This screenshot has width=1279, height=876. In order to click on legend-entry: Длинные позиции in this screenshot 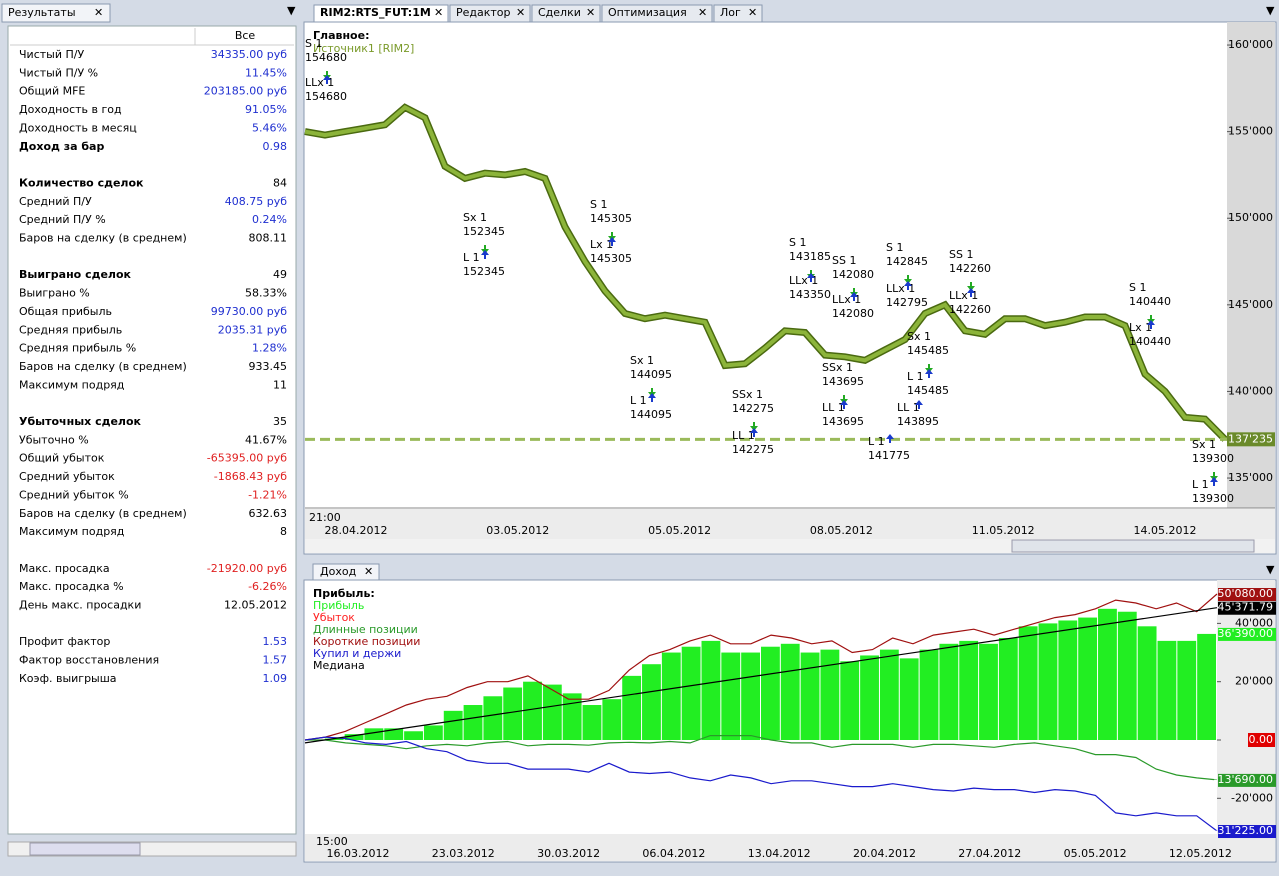, I will do `click(365, 629)`.